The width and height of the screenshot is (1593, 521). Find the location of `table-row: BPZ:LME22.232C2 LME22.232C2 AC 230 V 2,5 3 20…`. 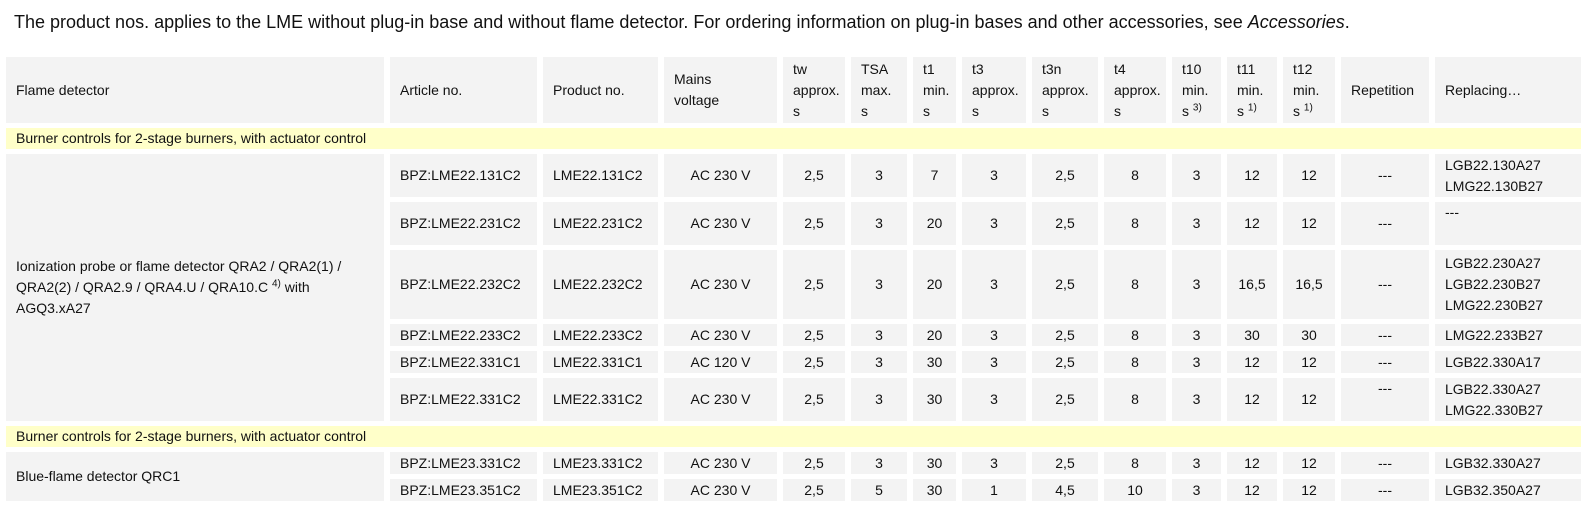

table-row: BPZ:LME22.232C2 LME22.232C2 AC 230 V 2,5 3 20… is located at coordinates (793, 284).